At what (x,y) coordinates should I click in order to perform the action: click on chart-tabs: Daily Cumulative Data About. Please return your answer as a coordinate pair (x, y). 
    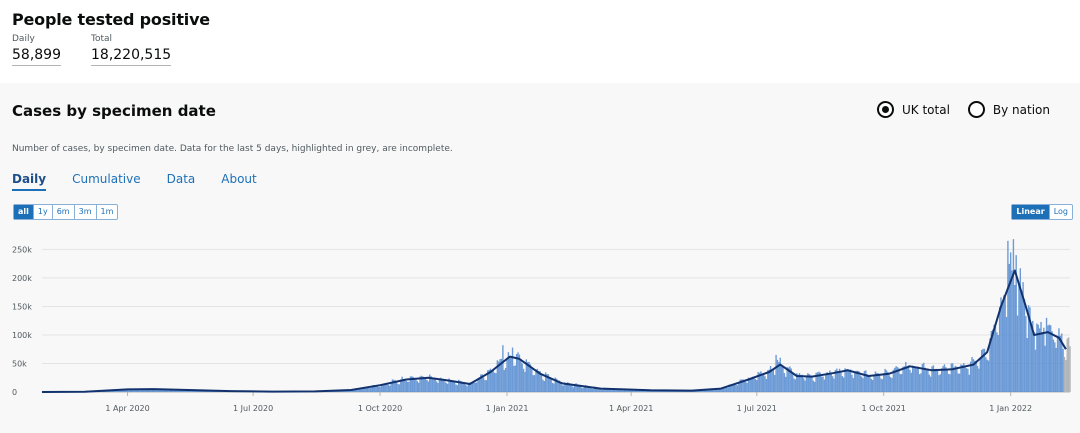
    Looking at the image, I should click on (134, 181).